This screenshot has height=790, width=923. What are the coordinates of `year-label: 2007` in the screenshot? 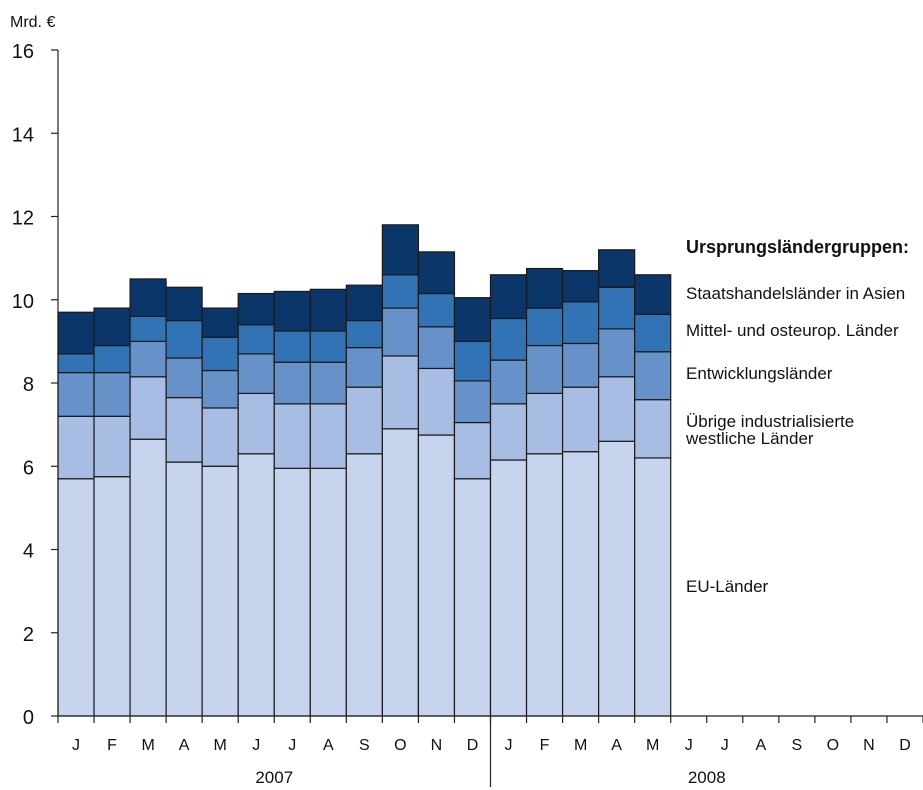 It's located at (274, 777).